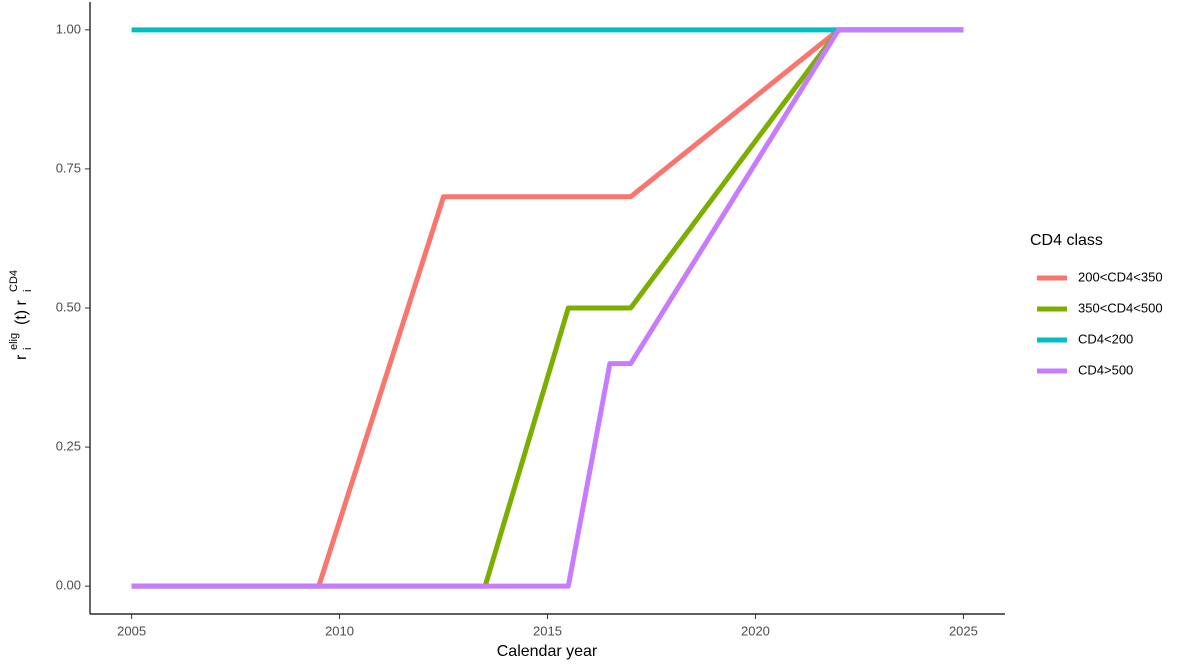 The image size is (1192, 666). Describe the element at coordinates (14, 341) in the screenshot. I see `y-axis-title-part: elig` at that location.